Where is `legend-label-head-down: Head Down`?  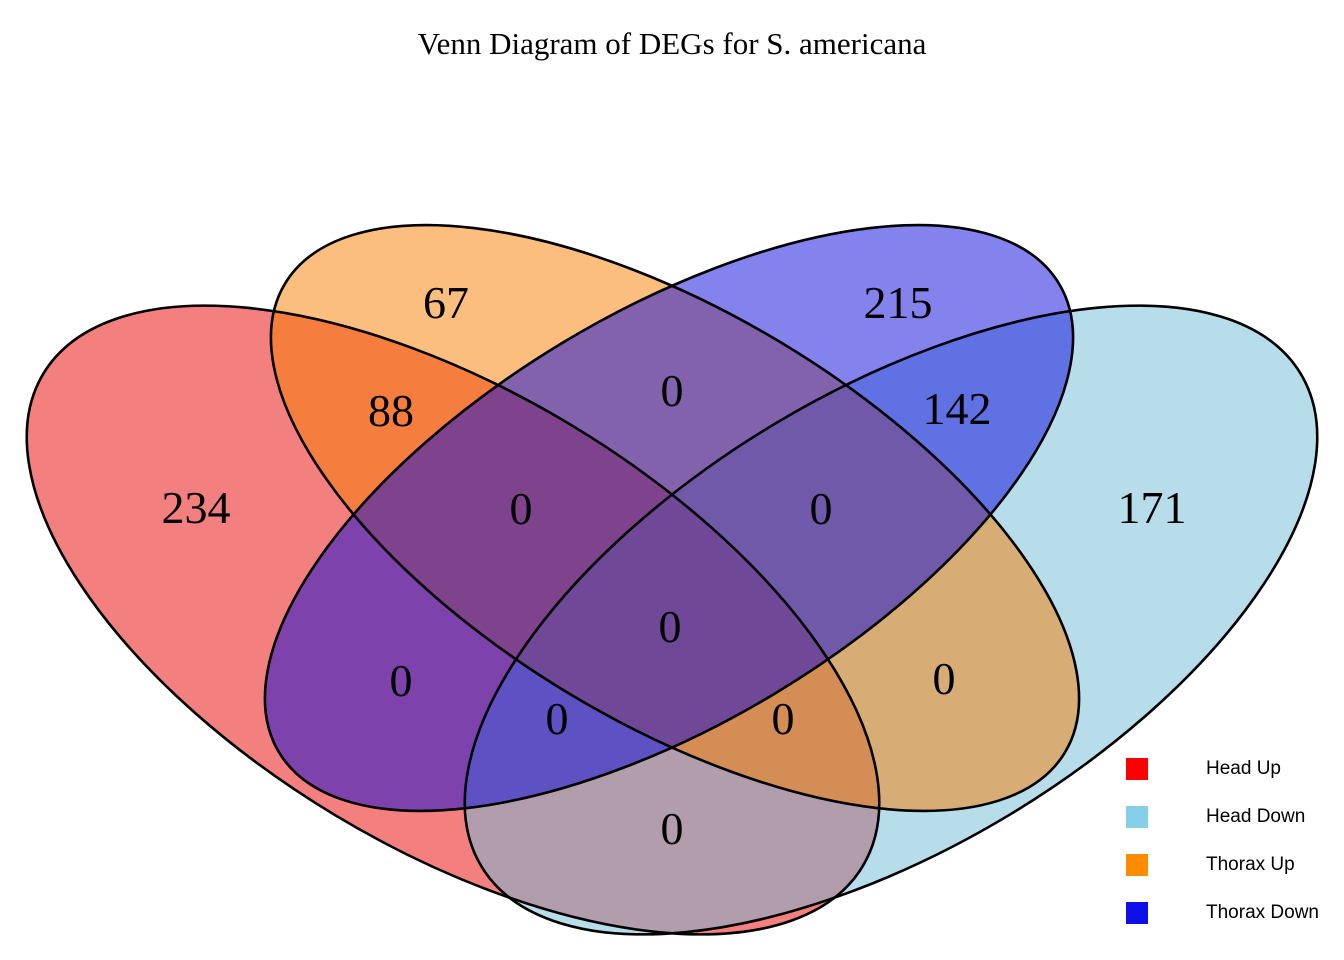 legend-label-head-down: Head Down is located at coordinates (1256, 816).